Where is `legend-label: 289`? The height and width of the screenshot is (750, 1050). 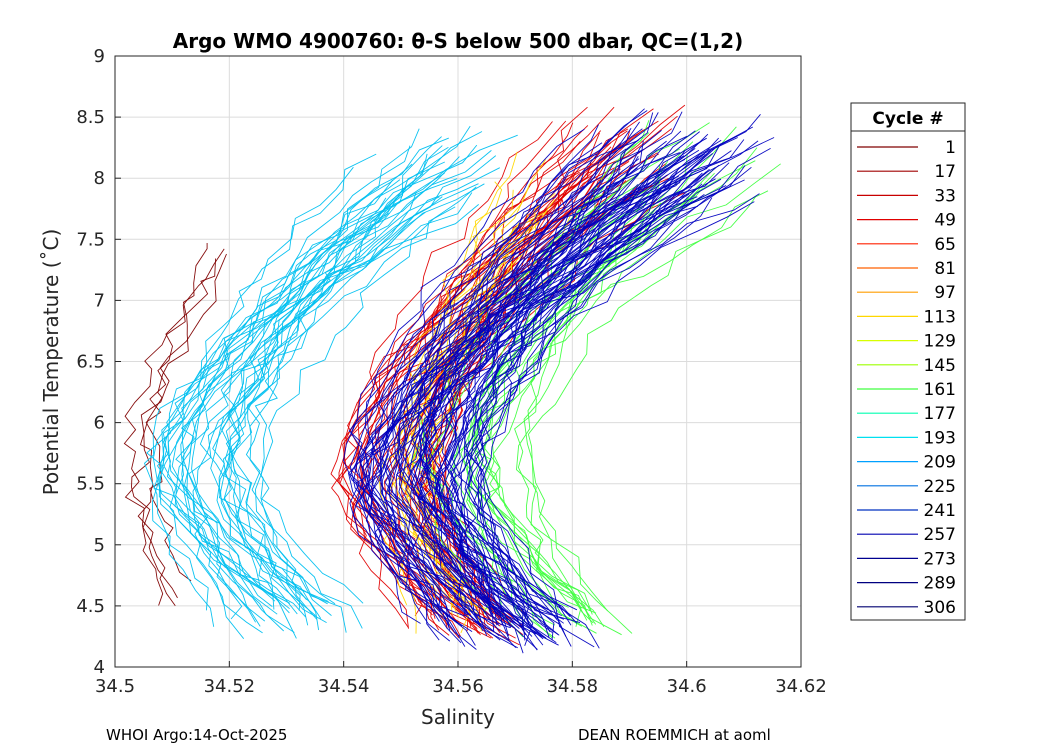 legend-label: 289 is located at coordinates (940, 584).